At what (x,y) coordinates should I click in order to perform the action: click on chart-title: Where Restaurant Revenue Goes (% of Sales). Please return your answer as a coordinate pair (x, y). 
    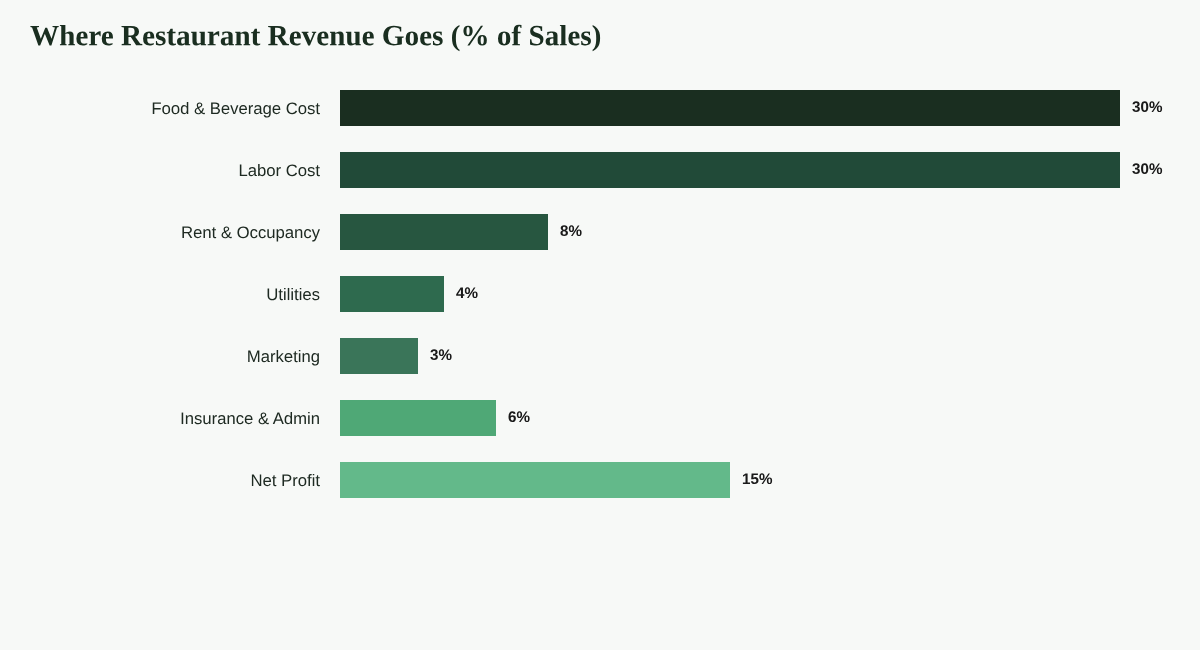
    Looking at the image, I should click on (315, 38).